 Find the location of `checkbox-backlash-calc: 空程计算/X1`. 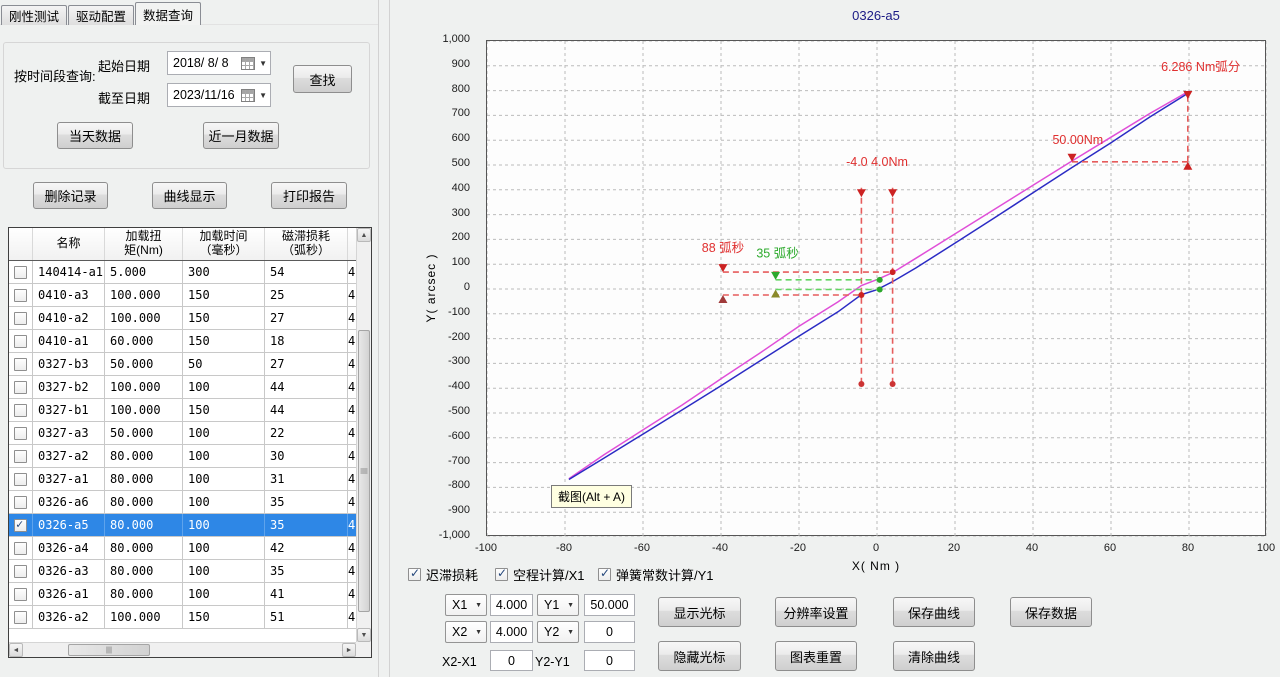

checkbox-backlash-calc: 空程计算/X1 is located at coordinates (540, 574).